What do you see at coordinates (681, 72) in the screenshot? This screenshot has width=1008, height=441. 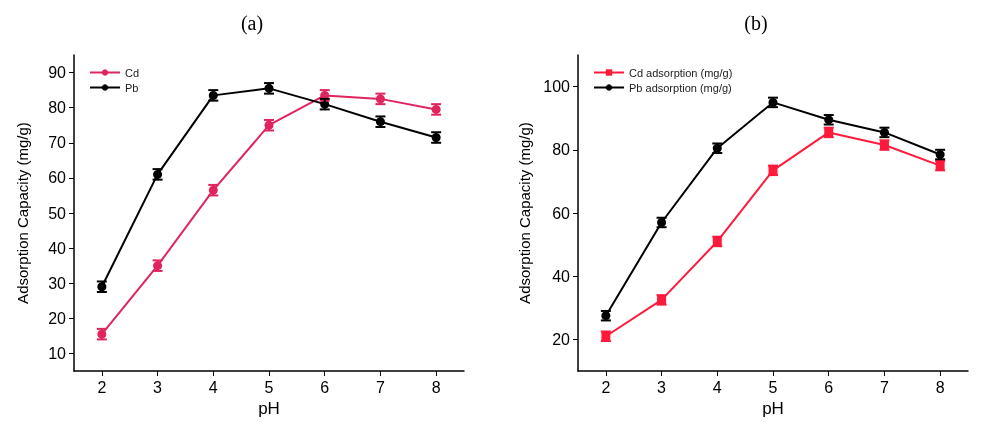 I see `legend-label: Cd adsorption (mg/g)` at bounding box center [681, 72].